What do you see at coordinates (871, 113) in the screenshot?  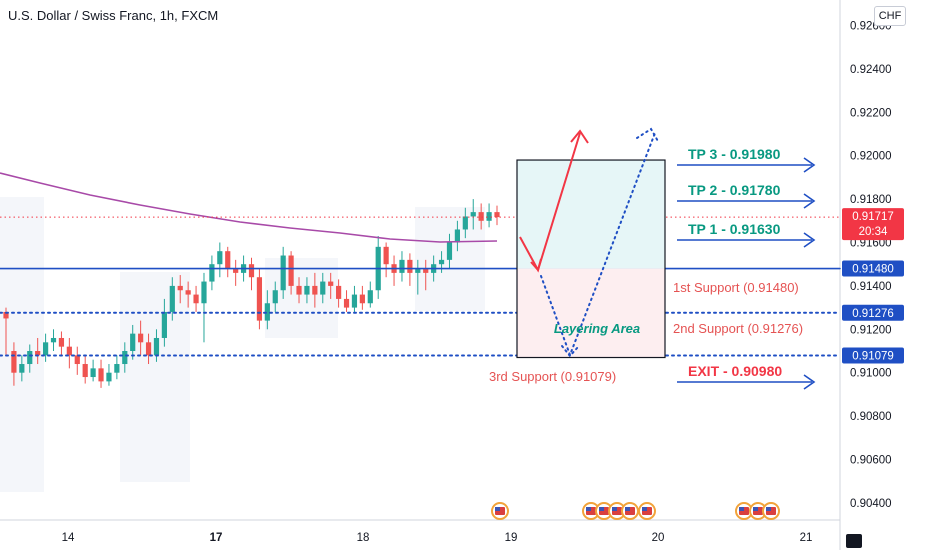 I see `price-tick-label: 0.92200` at bounding box center [871, 113].